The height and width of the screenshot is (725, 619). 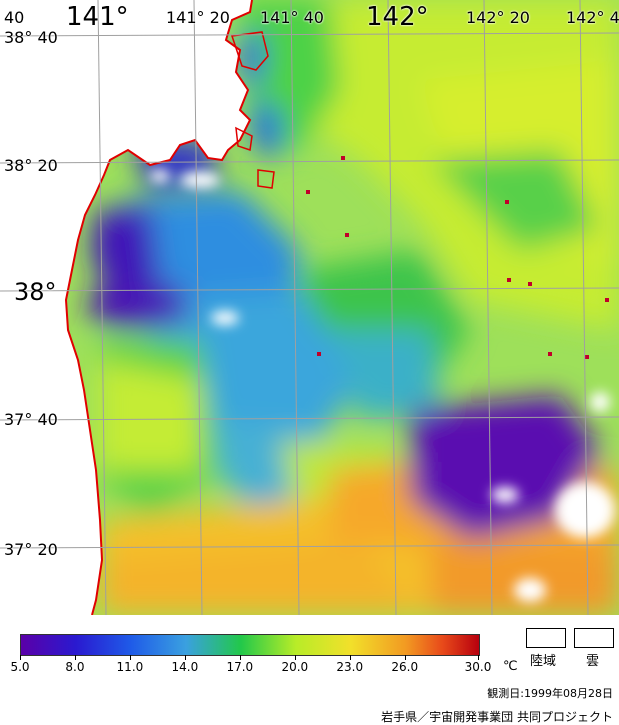 What do you see at coordinates (14, 17) in the screenshot?
I see `lon-label-140-40: 40` at bounding box center [14, 17].